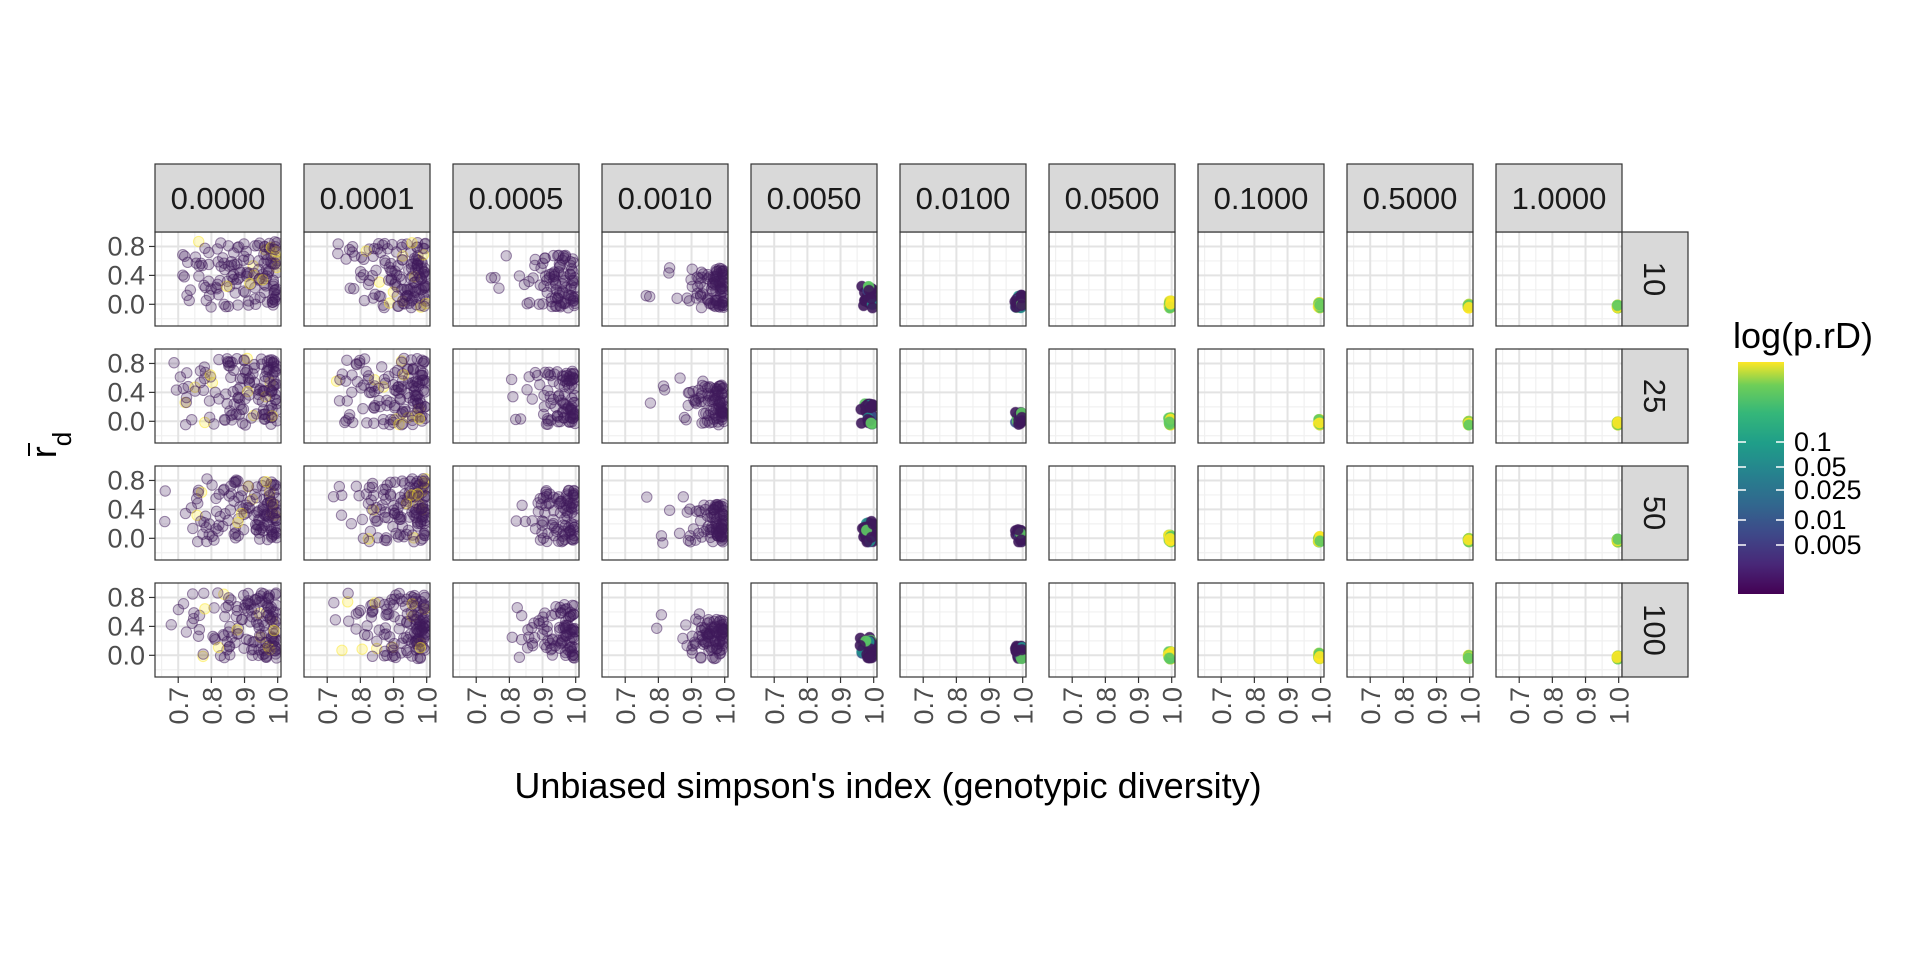 The height and width of the screenshot is (960, 1920). What do you see at coordinates (1813, 442) in the screenshot?
I see `legend-tick-label: 0.1` at bounding box center [1813, 442].